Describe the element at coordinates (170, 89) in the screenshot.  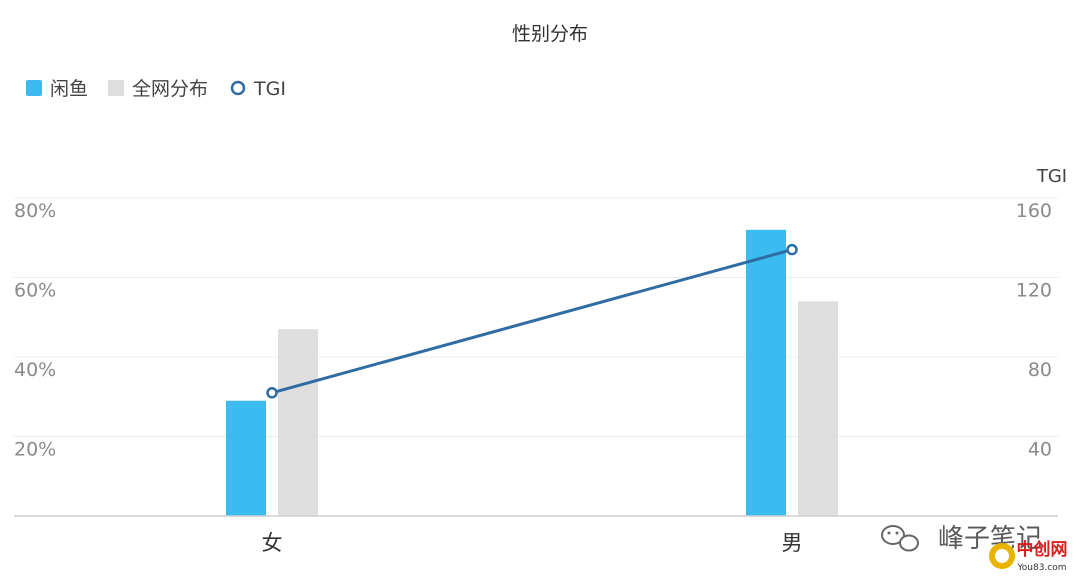
I see `legend-label-1: 全网分布` at that location.